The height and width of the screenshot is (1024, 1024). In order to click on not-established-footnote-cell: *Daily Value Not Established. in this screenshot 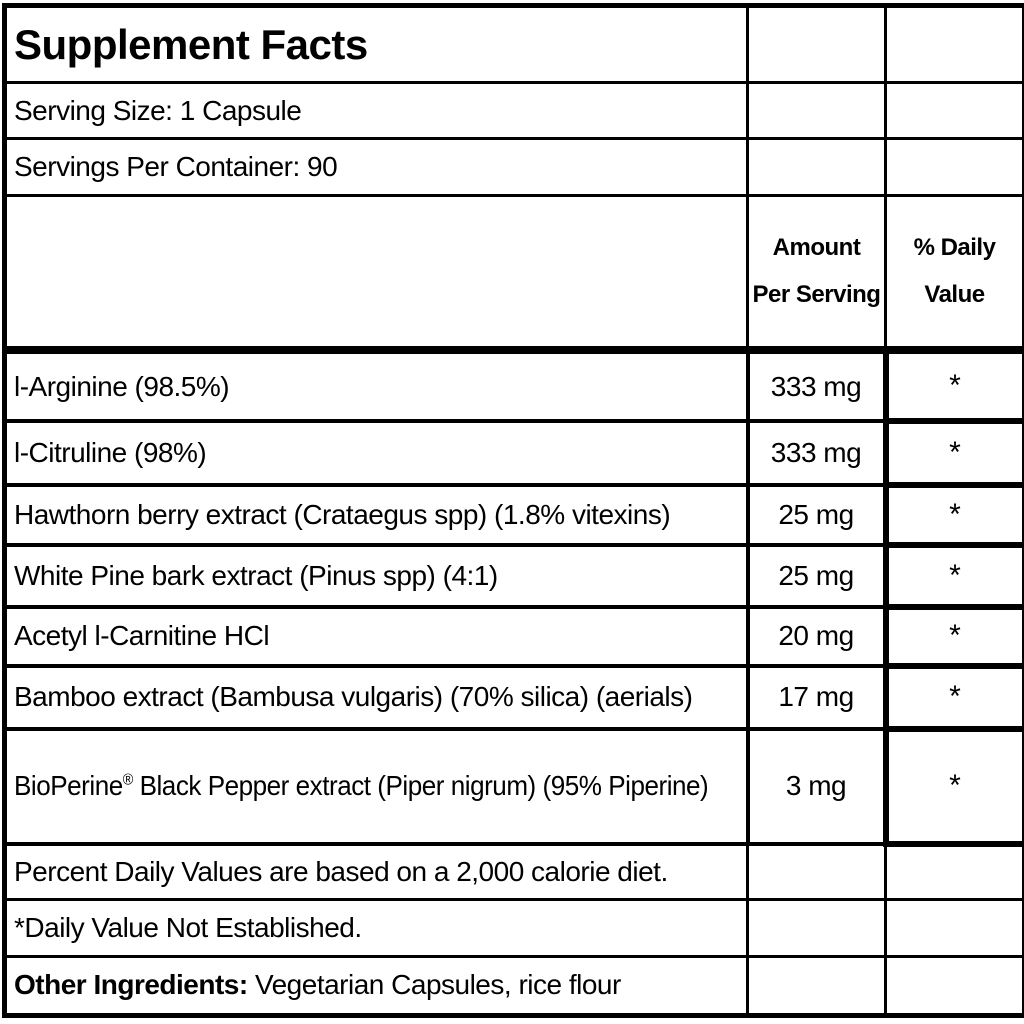, I will do `click(376, 927)`.